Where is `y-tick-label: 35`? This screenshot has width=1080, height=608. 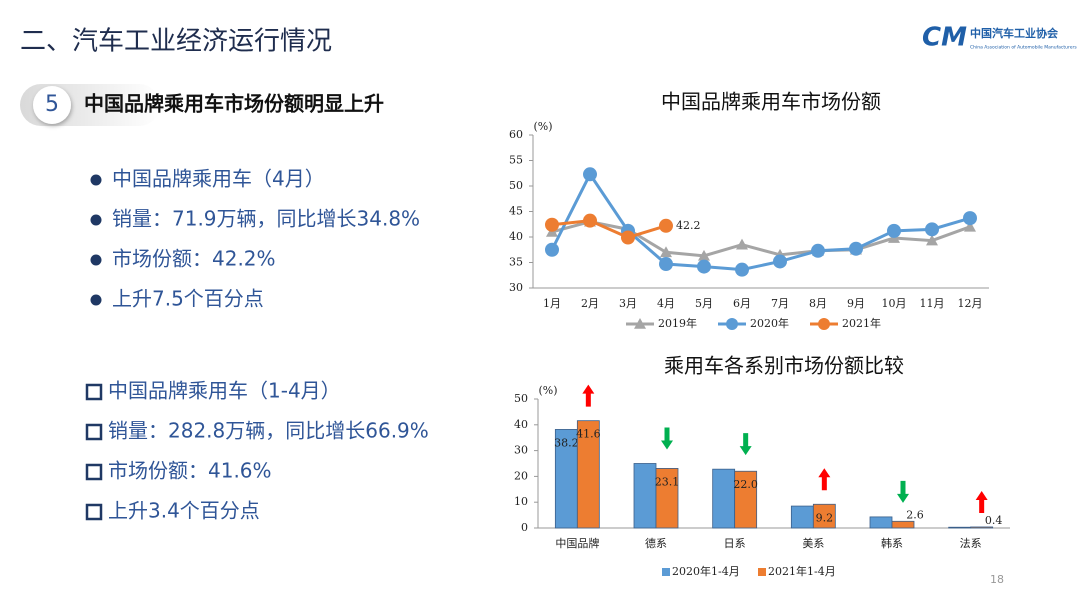
y-tick-label: 35 is located at coordinates (516, 262).